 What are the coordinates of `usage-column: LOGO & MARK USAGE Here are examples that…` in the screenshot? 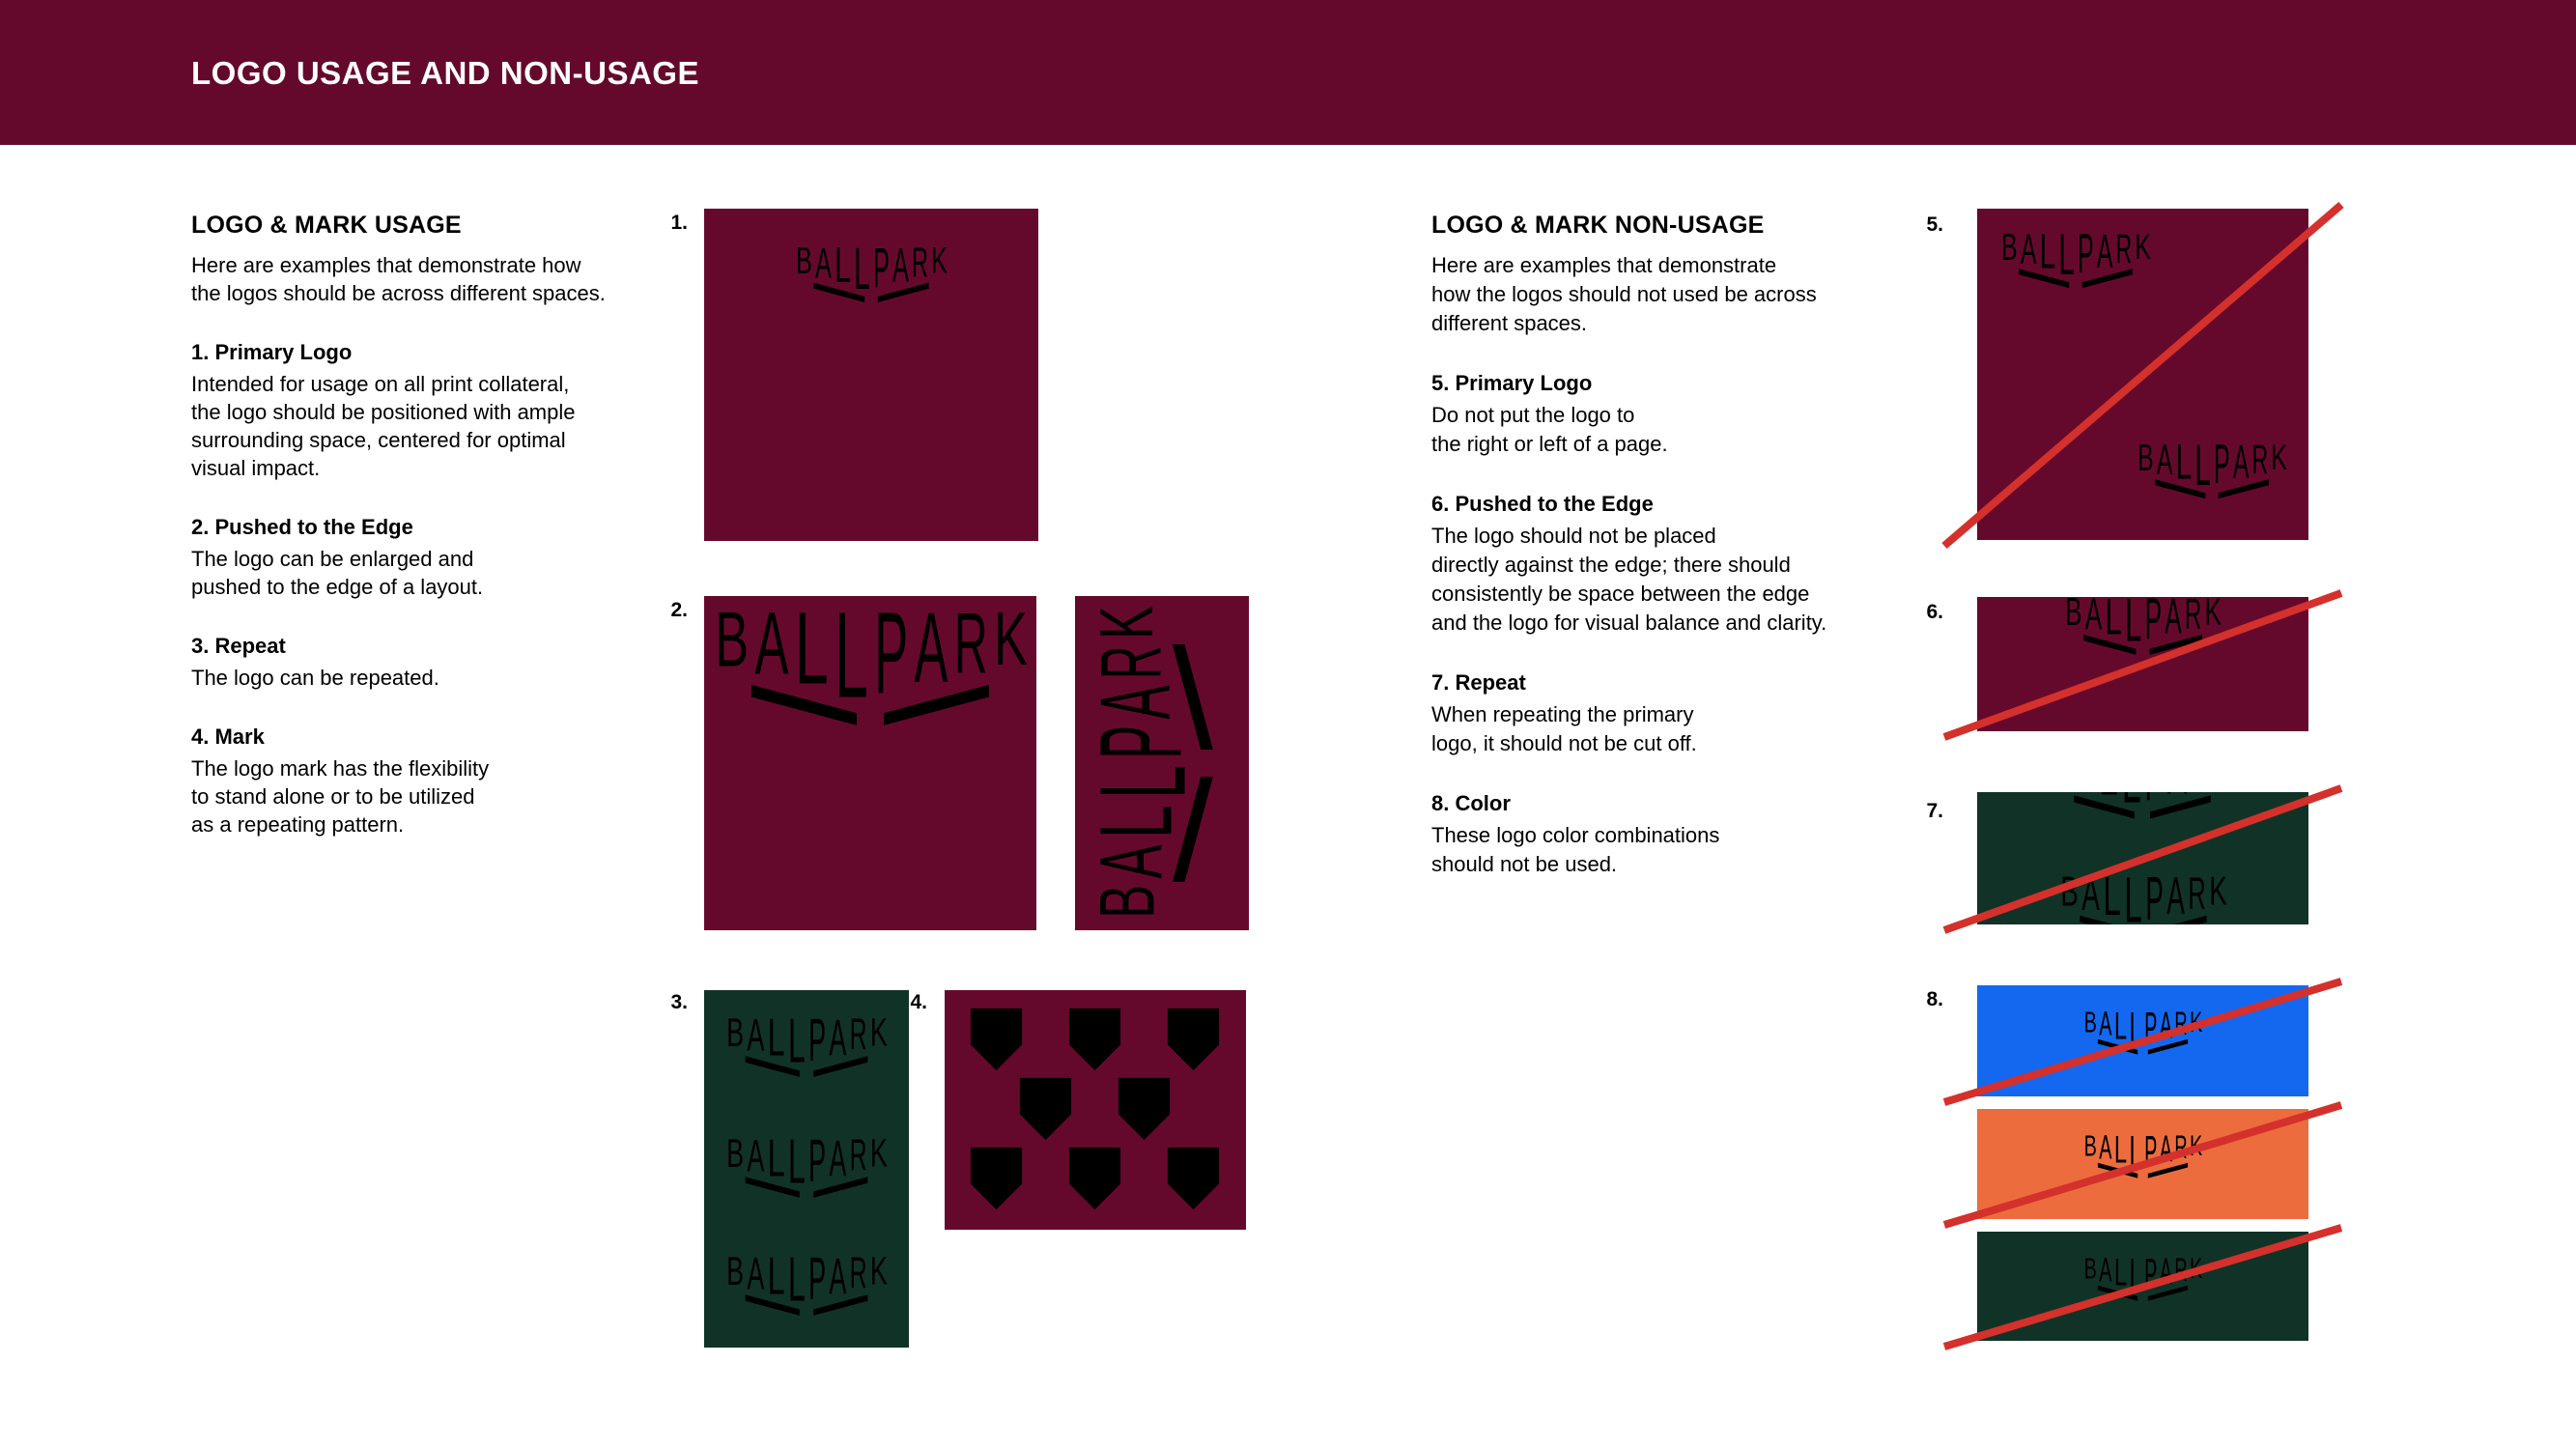 It's located at (418, 525).